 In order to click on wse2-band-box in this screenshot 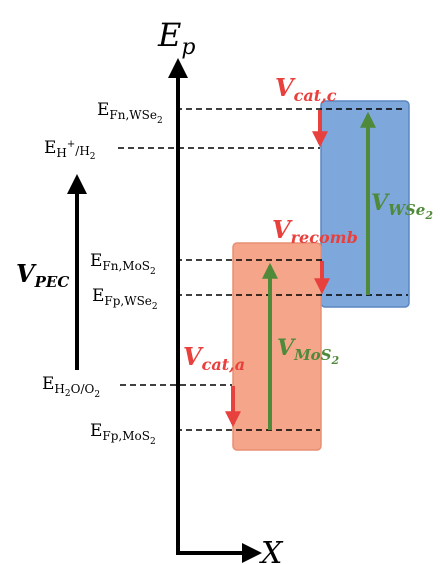, I will do `click(365, 204)`.